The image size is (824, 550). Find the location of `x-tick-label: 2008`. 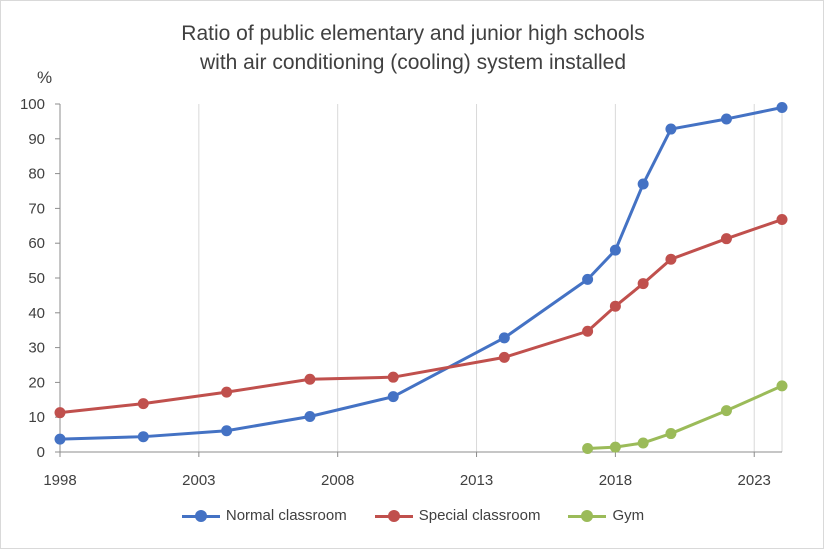

x-tick-label: 2008 is located at coordinates (337, 480).